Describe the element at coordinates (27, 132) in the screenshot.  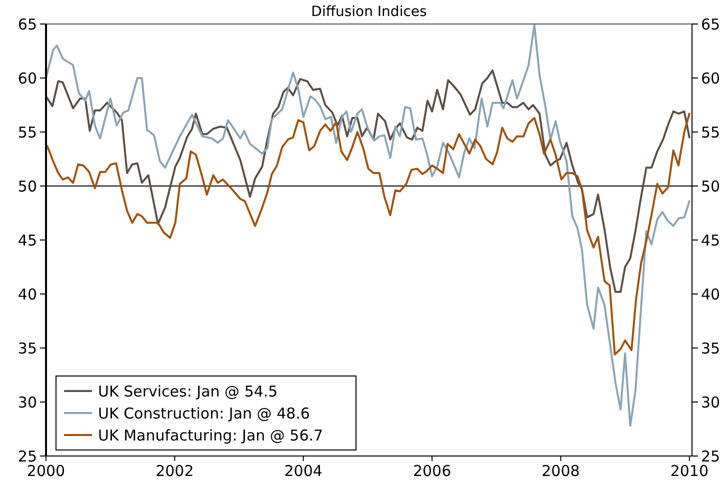
I see `y-tick-label: 55` at that location.